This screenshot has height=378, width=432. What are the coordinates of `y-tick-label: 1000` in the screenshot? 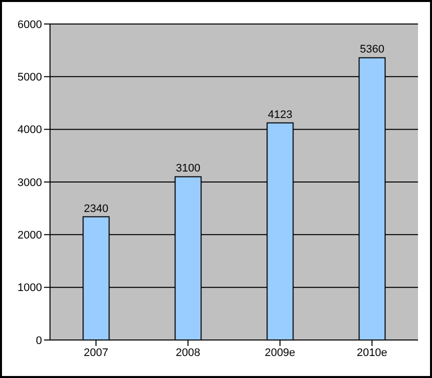 It's located at (30, 288).